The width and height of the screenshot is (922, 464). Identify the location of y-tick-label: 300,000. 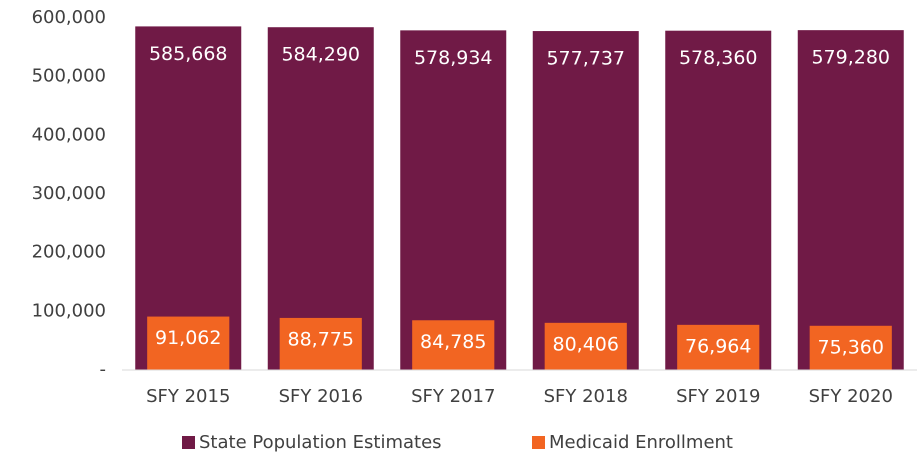
(69, 193).